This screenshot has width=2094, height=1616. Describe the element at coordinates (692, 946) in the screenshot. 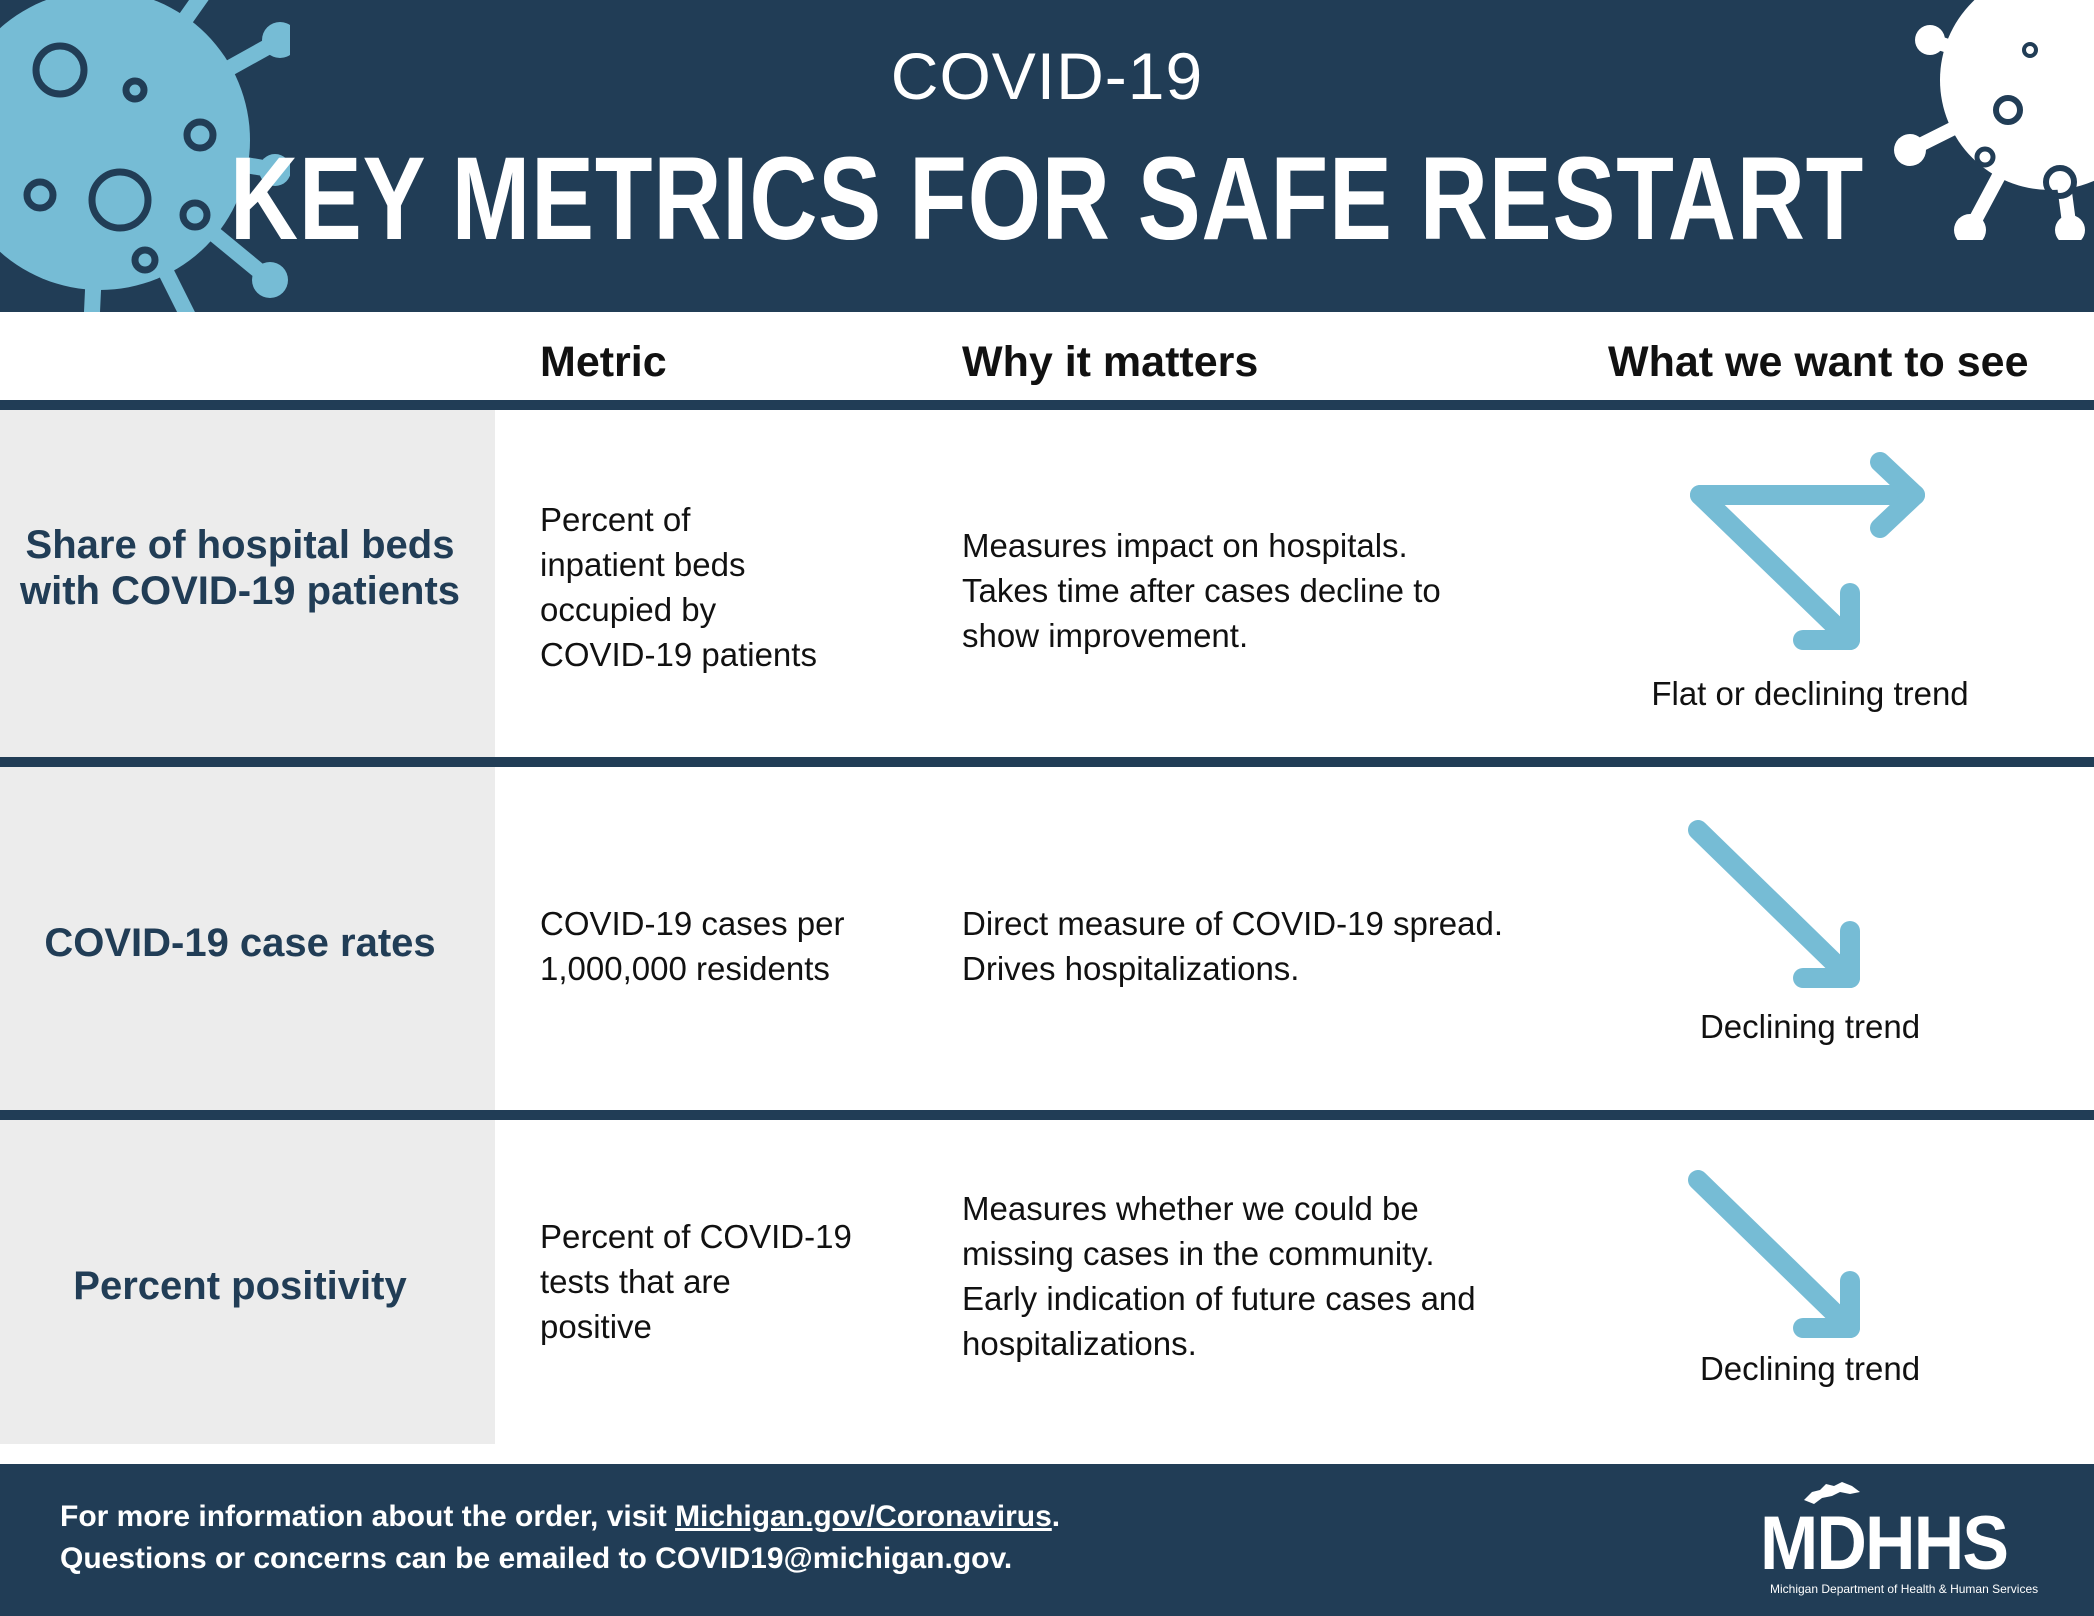

I see `metric-cell: COVID-19 cases per 1,000,000 residents` at that location.